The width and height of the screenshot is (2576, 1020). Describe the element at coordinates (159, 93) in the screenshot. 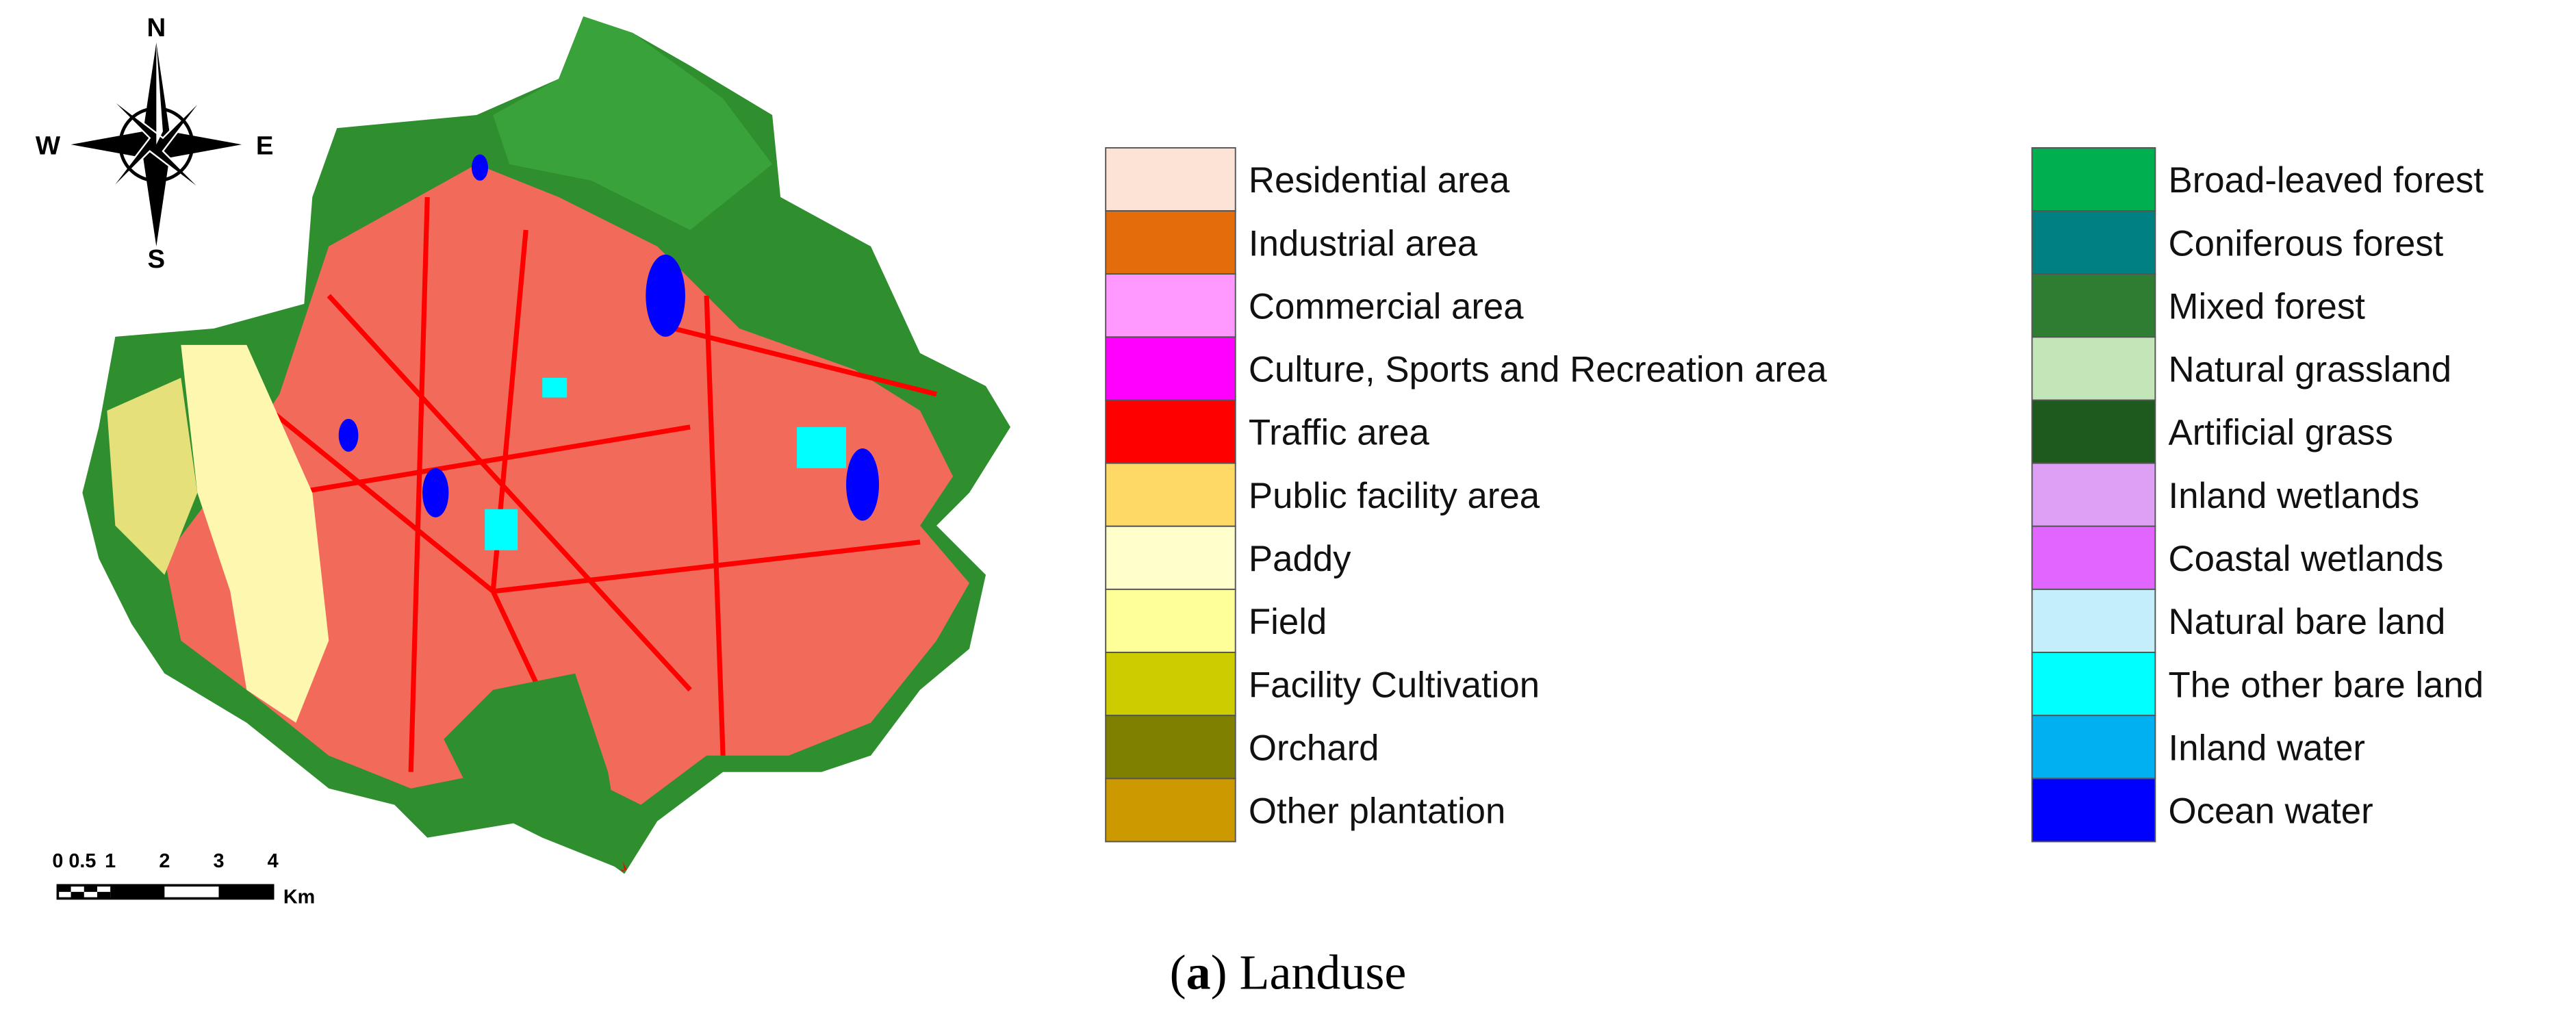

I see `compass-highlight` at that location.